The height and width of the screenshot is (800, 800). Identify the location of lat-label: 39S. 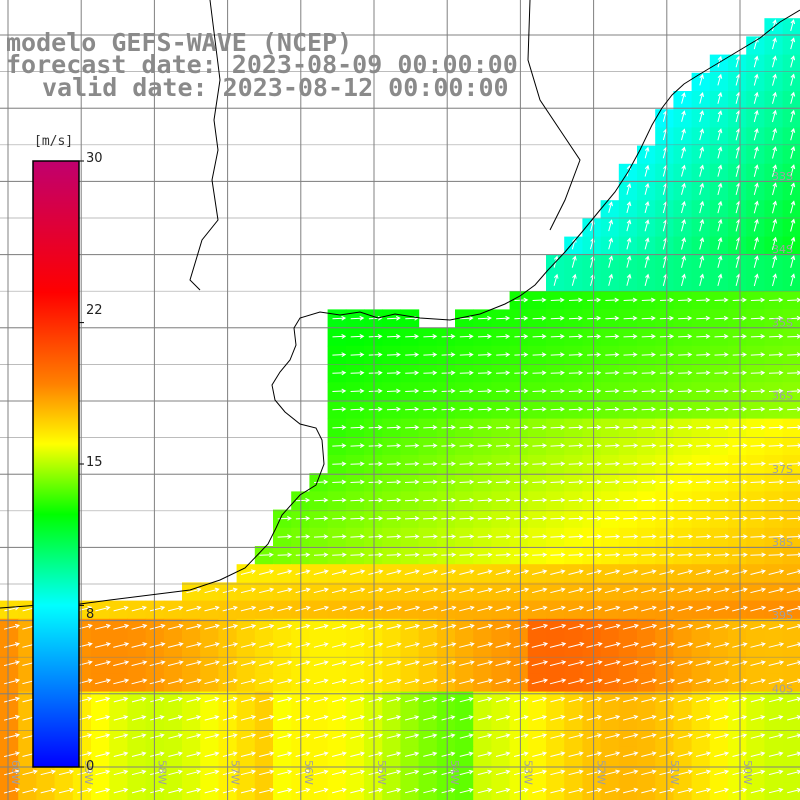
(782, 615).